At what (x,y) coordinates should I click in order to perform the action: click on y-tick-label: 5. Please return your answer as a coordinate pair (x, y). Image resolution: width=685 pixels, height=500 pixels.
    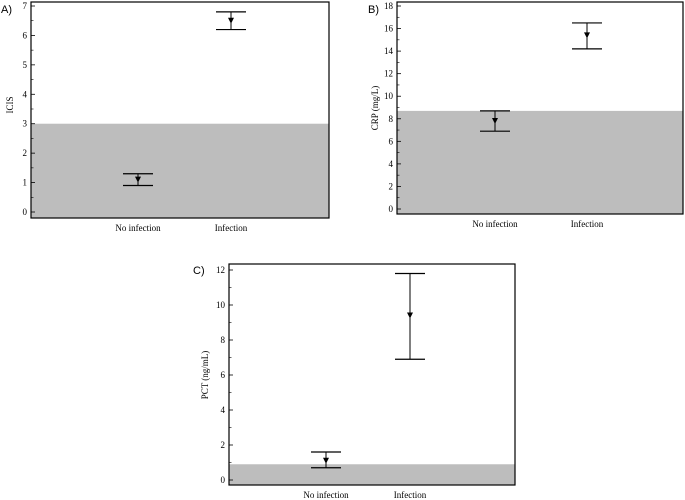
    Looking at the image, I should click on (25, 65).